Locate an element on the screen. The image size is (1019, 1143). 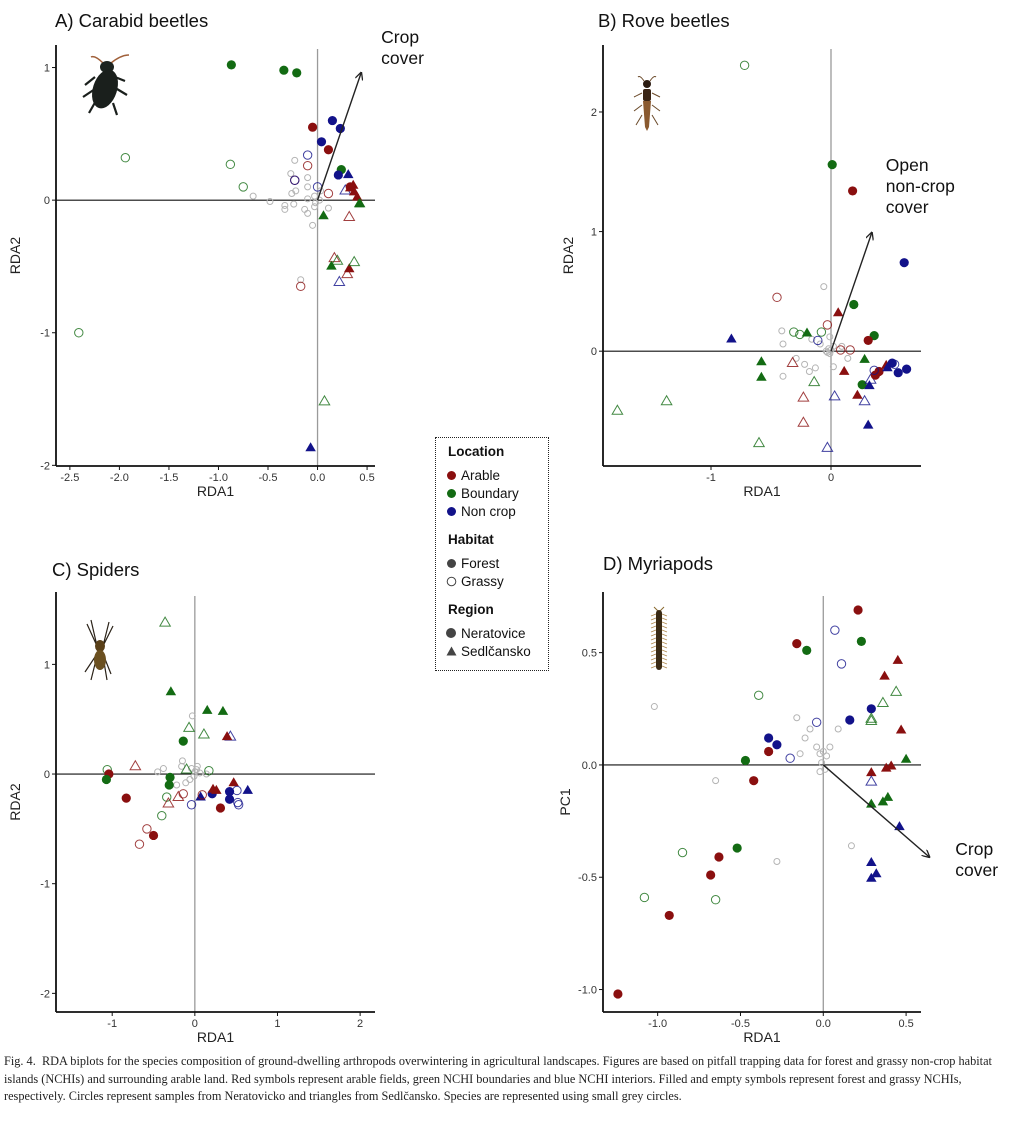
legend-item-noncrop: Non crop is located at coordinates (496, 511).